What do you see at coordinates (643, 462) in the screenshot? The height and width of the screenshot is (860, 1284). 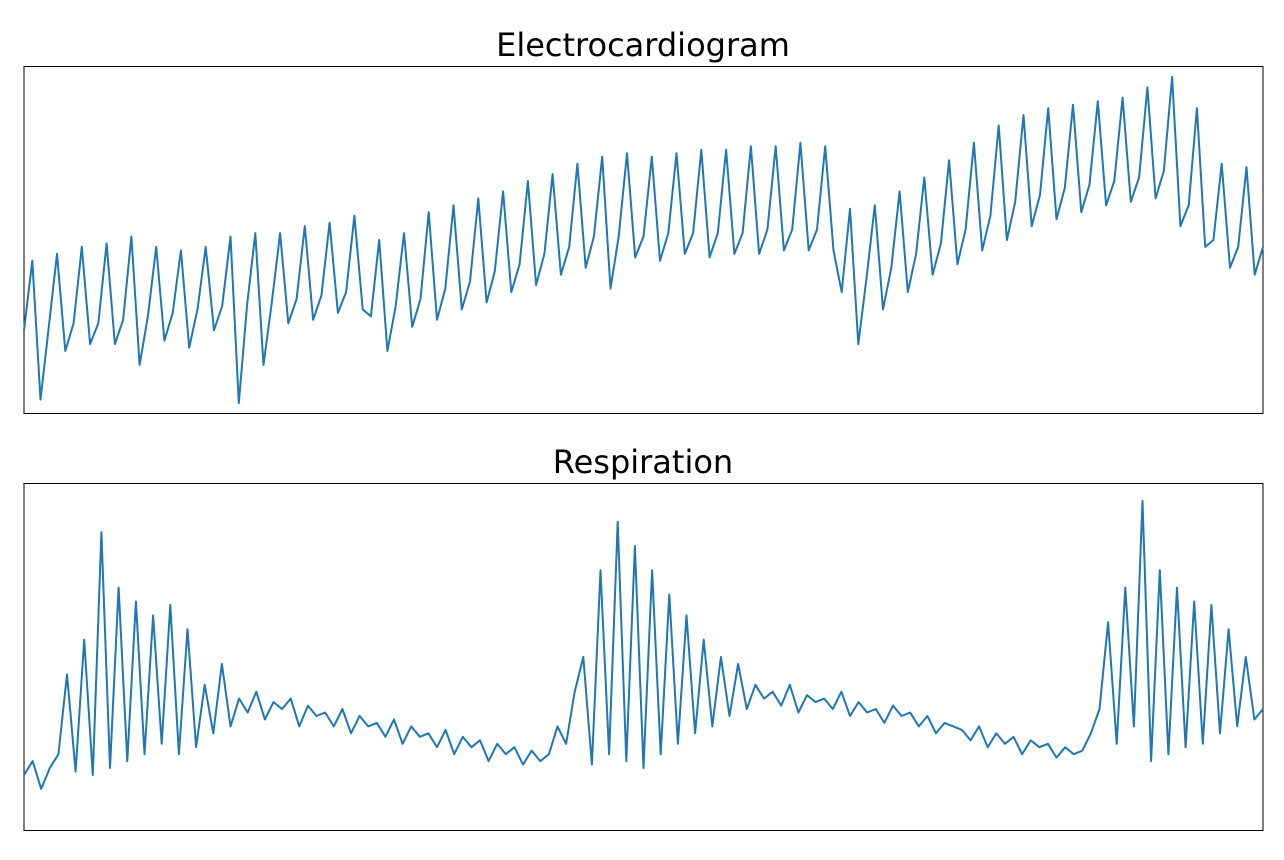 I see `chart-title: Respiration` at bounding box center [643, 462].